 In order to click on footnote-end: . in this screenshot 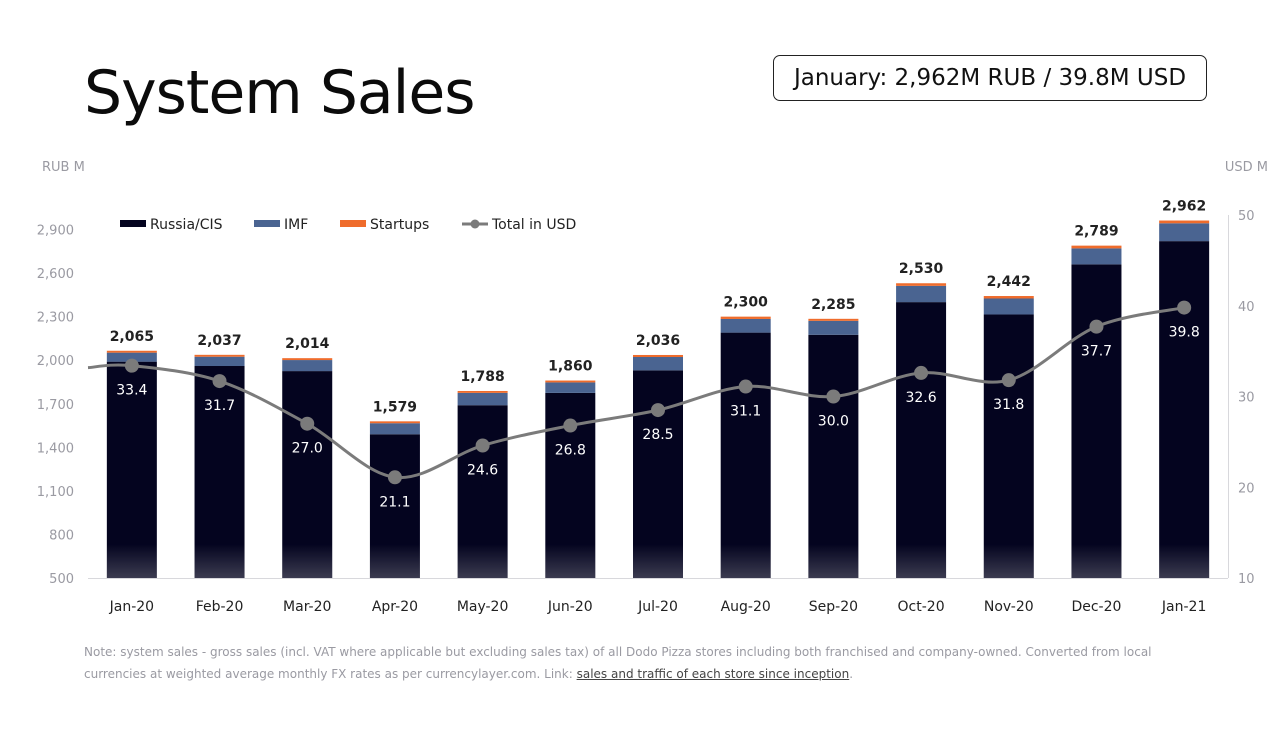, I will do `click(851, 674)`.